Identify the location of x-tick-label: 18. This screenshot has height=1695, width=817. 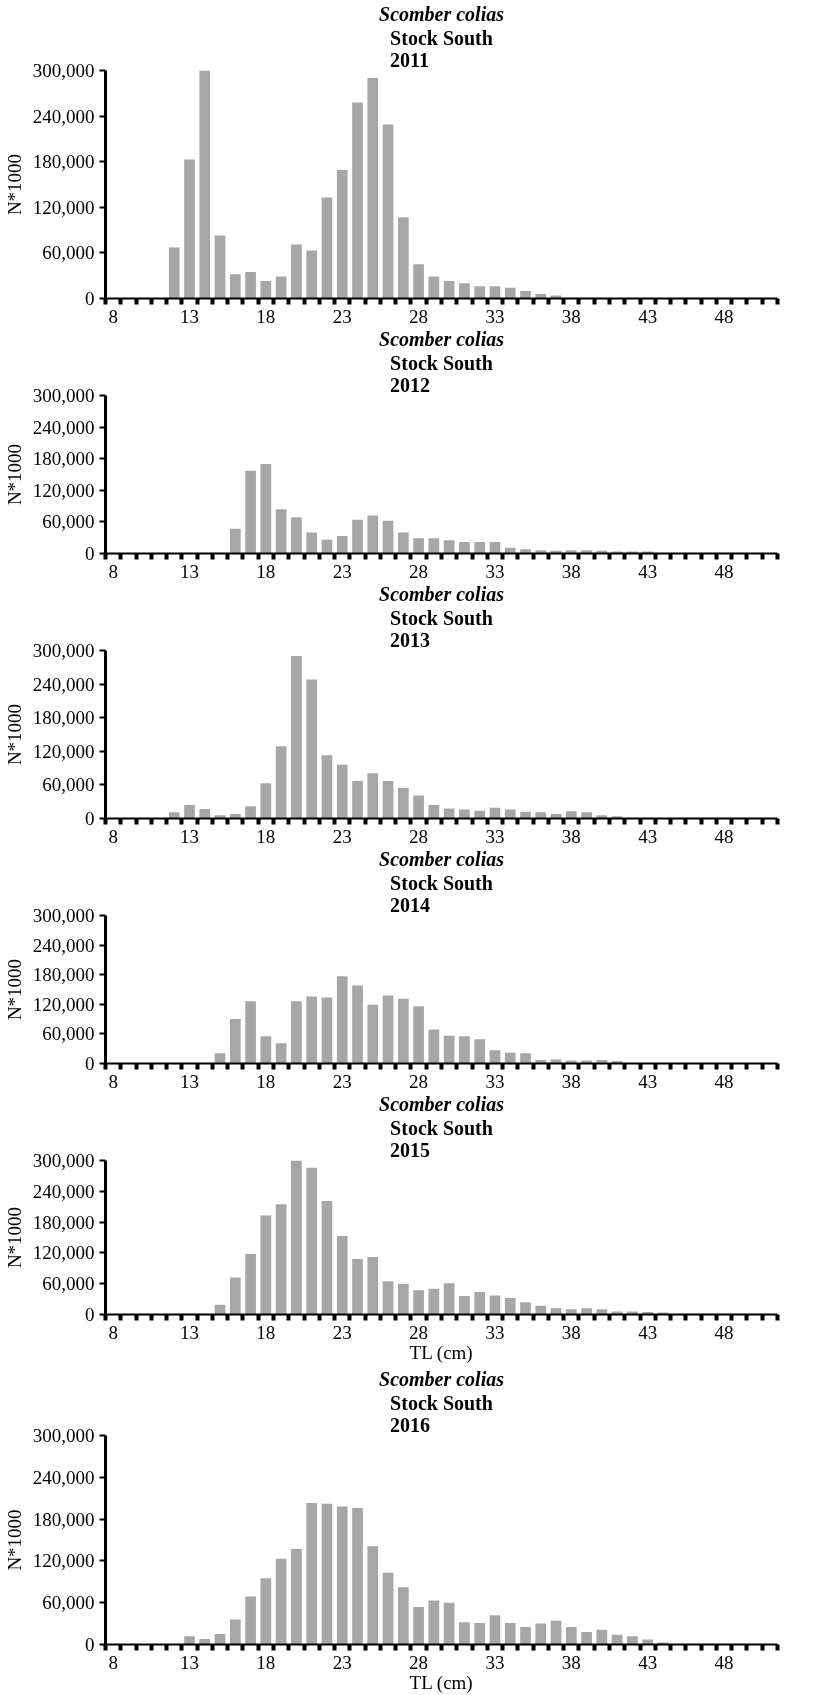
(266, 1332).